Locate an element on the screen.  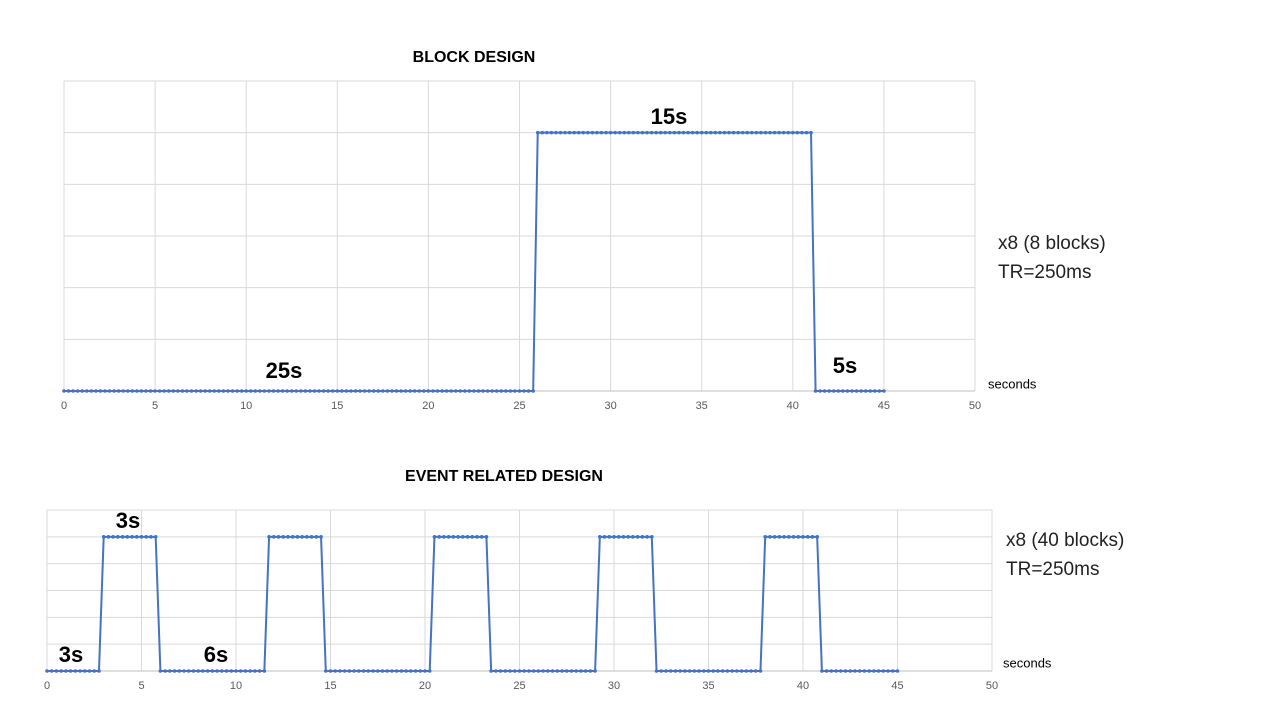
x-tick-label: 5 is located at coordinates (155, 406).